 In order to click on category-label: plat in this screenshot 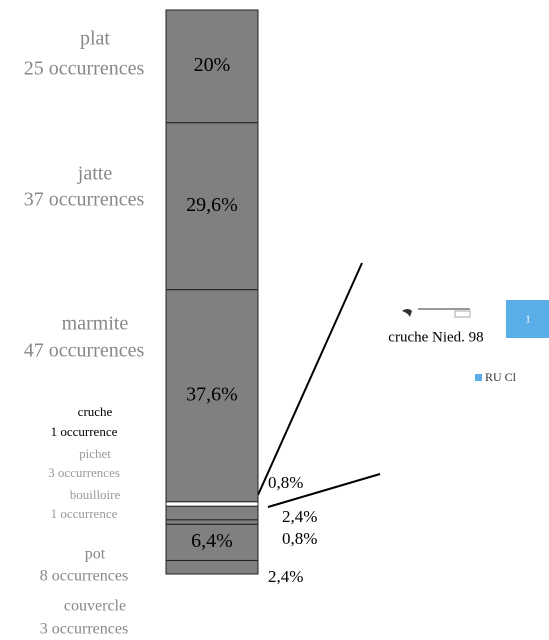, I will do `click(95, 39)`.